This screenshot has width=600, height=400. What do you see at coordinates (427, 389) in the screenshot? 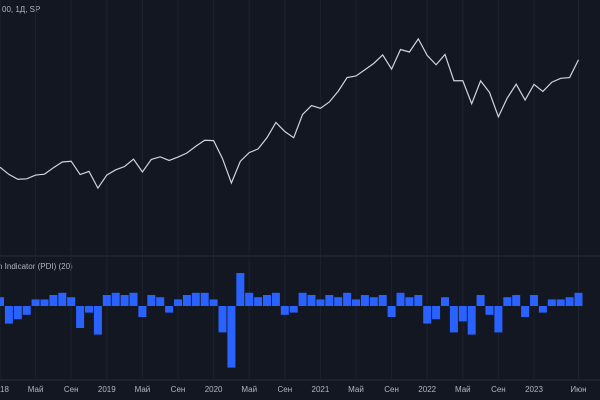
I see `x-tick-label: 2022` at bounding box center [427, 389].